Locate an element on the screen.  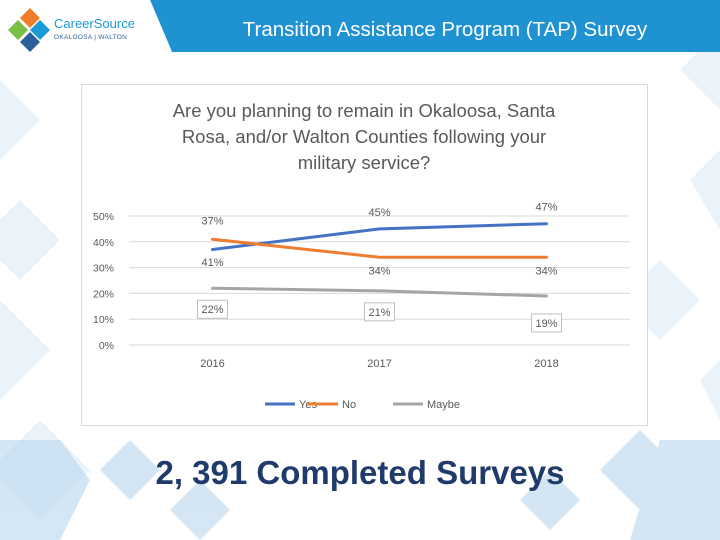
legend-label: No is located at coordinates (349, 405).